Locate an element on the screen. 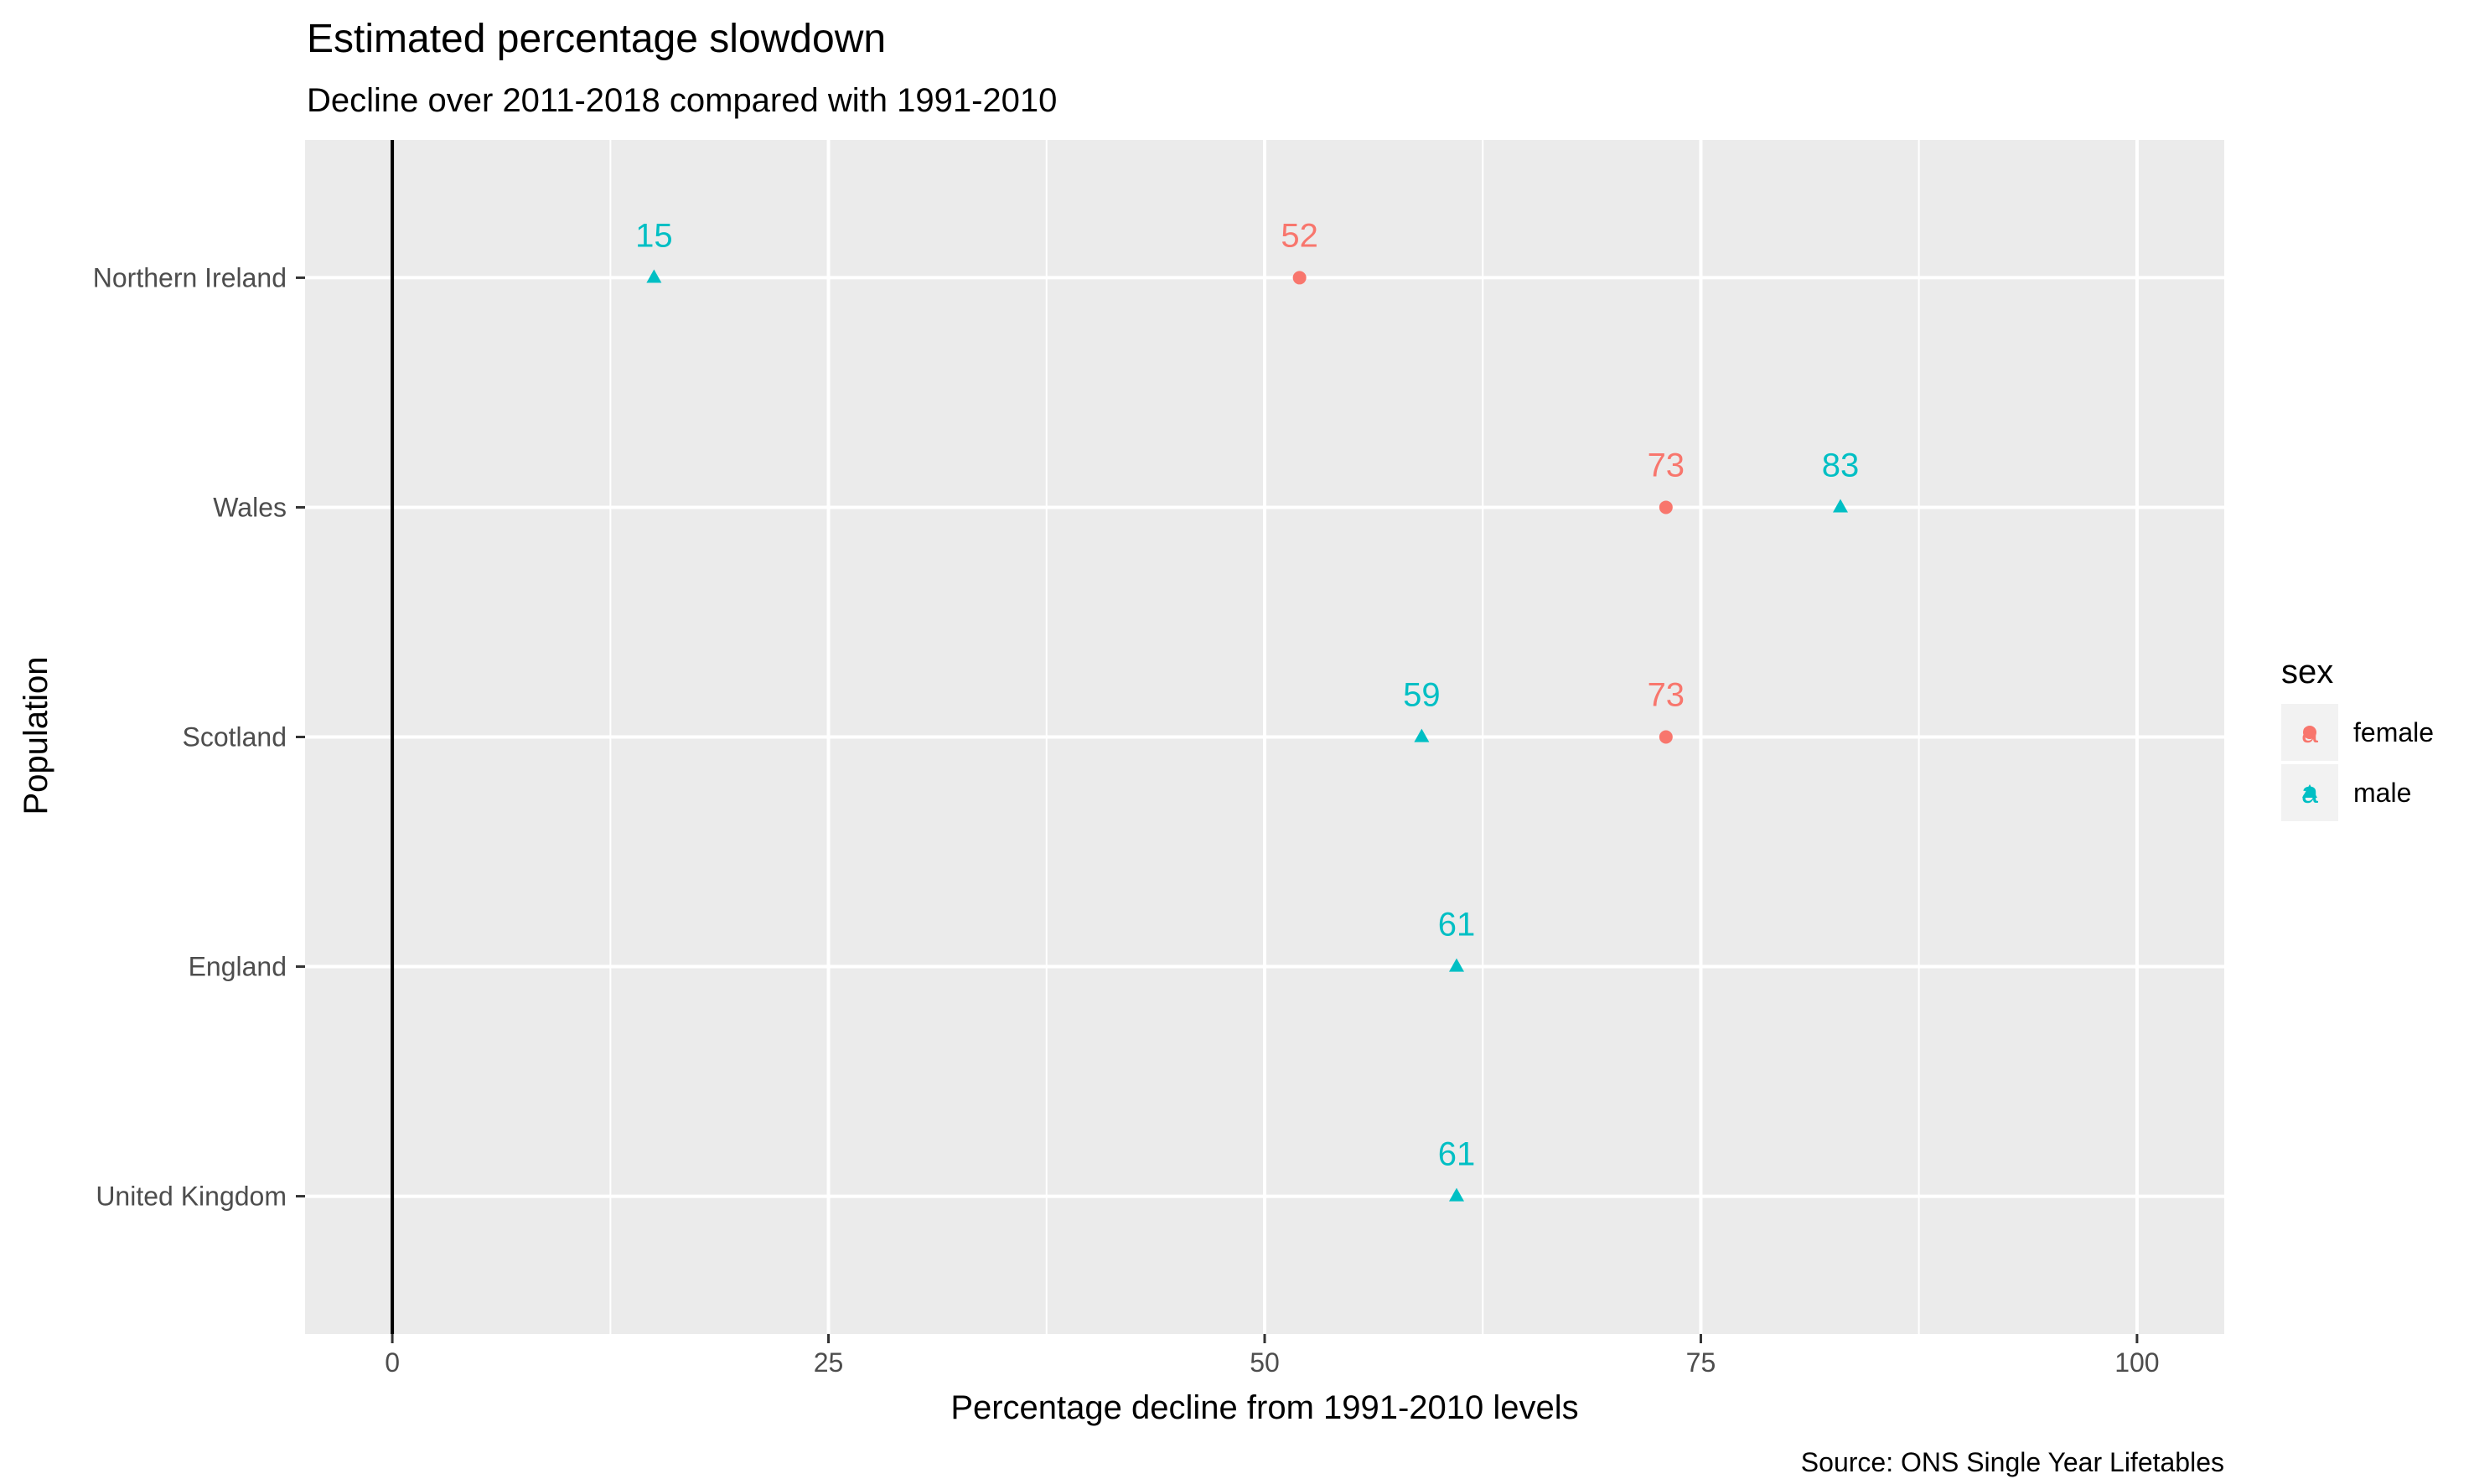 The image size is (2474, 1484). data-label-male: 15 is located at coordinates (654, 236).